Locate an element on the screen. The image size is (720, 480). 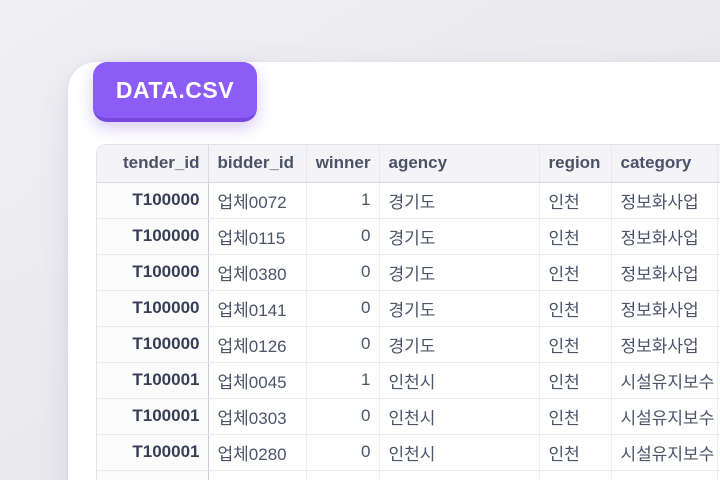
column-header-category: category is located at coordinates (664, 164).